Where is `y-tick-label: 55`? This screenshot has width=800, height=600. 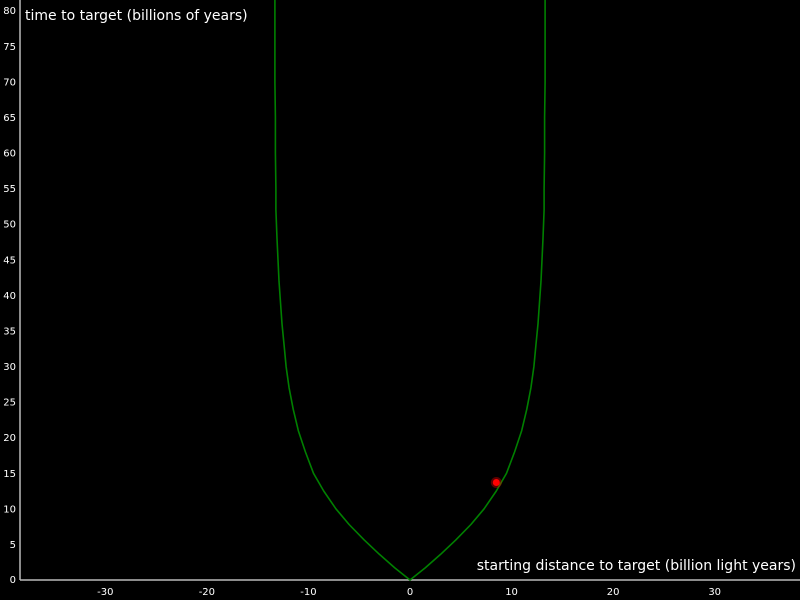 y-tick-label: 55 is located at coordinates (9, 189).